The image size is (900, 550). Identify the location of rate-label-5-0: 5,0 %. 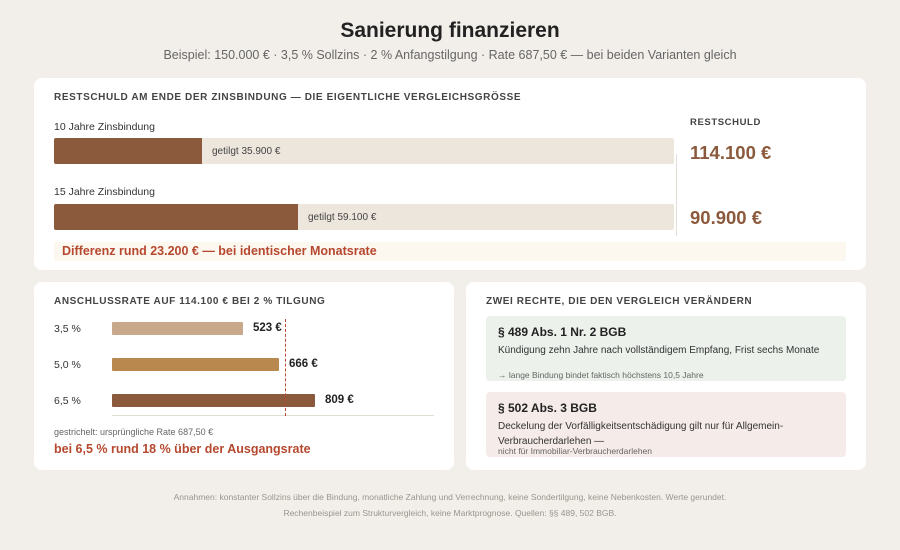
(67, 365).